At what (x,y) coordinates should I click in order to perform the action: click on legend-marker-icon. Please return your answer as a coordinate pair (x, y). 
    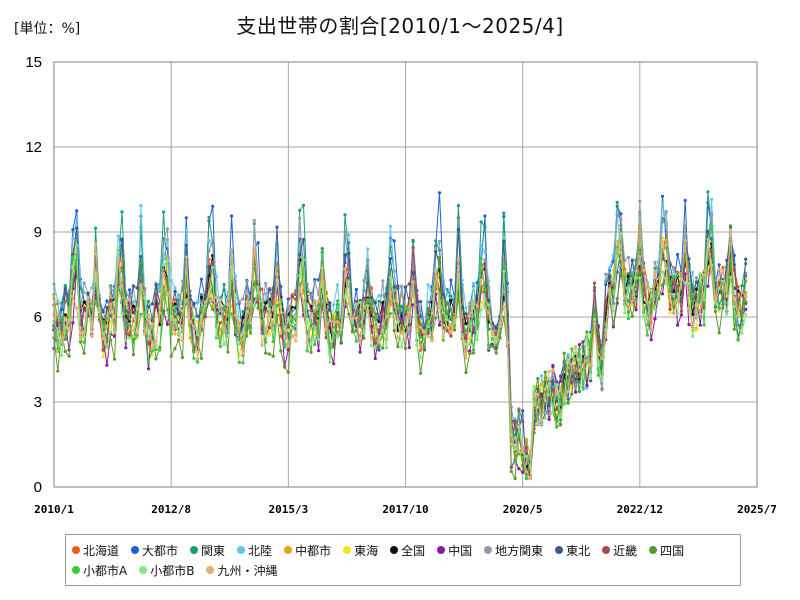
    Looking at the image, I should click on (210, 570).